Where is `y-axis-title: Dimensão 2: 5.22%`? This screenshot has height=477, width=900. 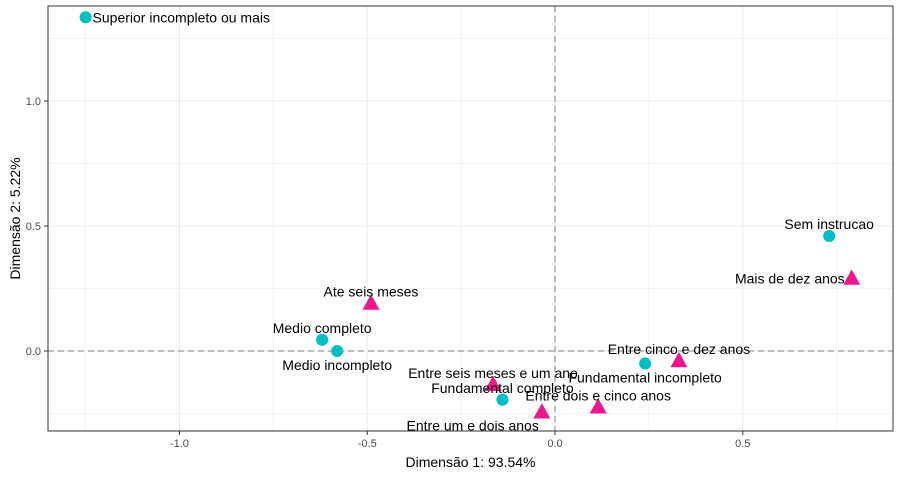
y-axis-title: Dimensão 2: 5.22% is located at coordinates (15, 218).